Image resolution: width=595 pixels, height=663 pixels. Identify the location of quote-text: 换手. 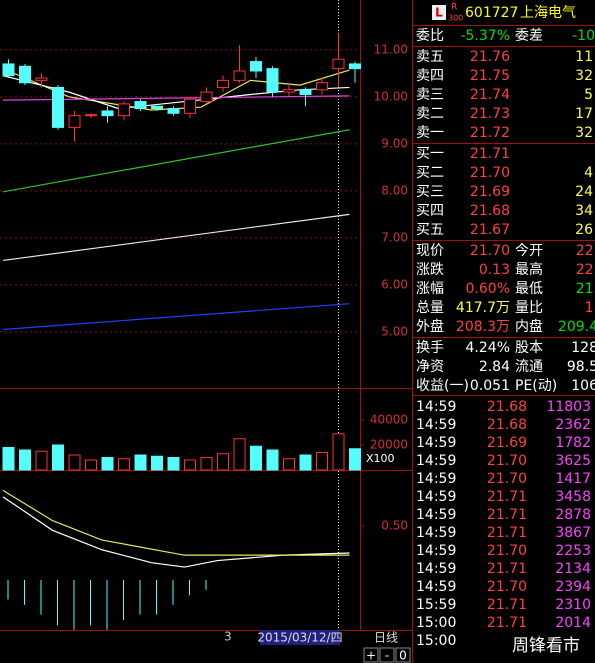
(430, 347).